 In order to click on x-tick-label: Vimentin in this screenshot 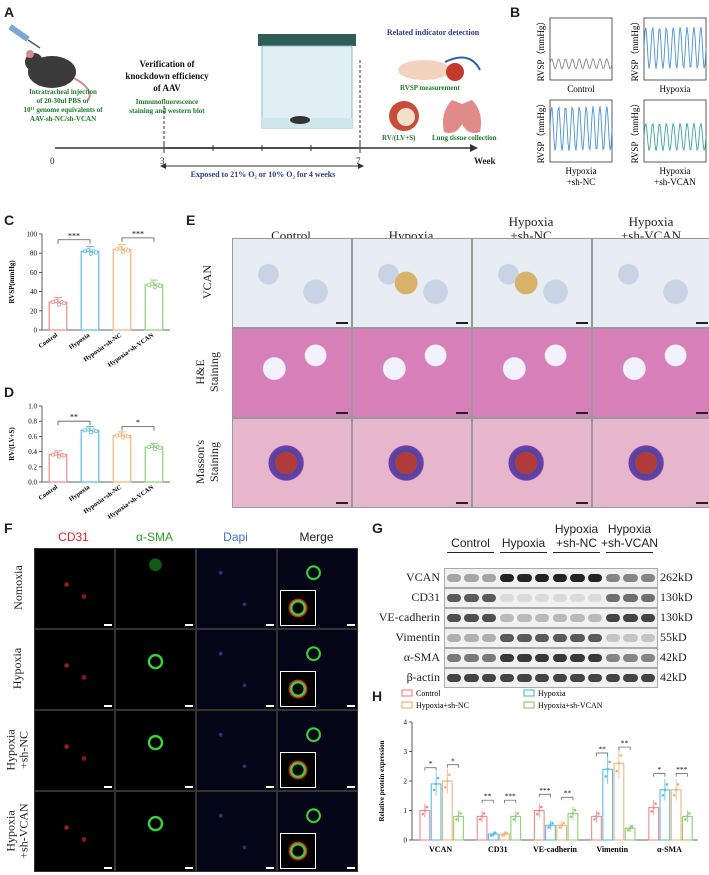, I will do `click(612, 849)`.